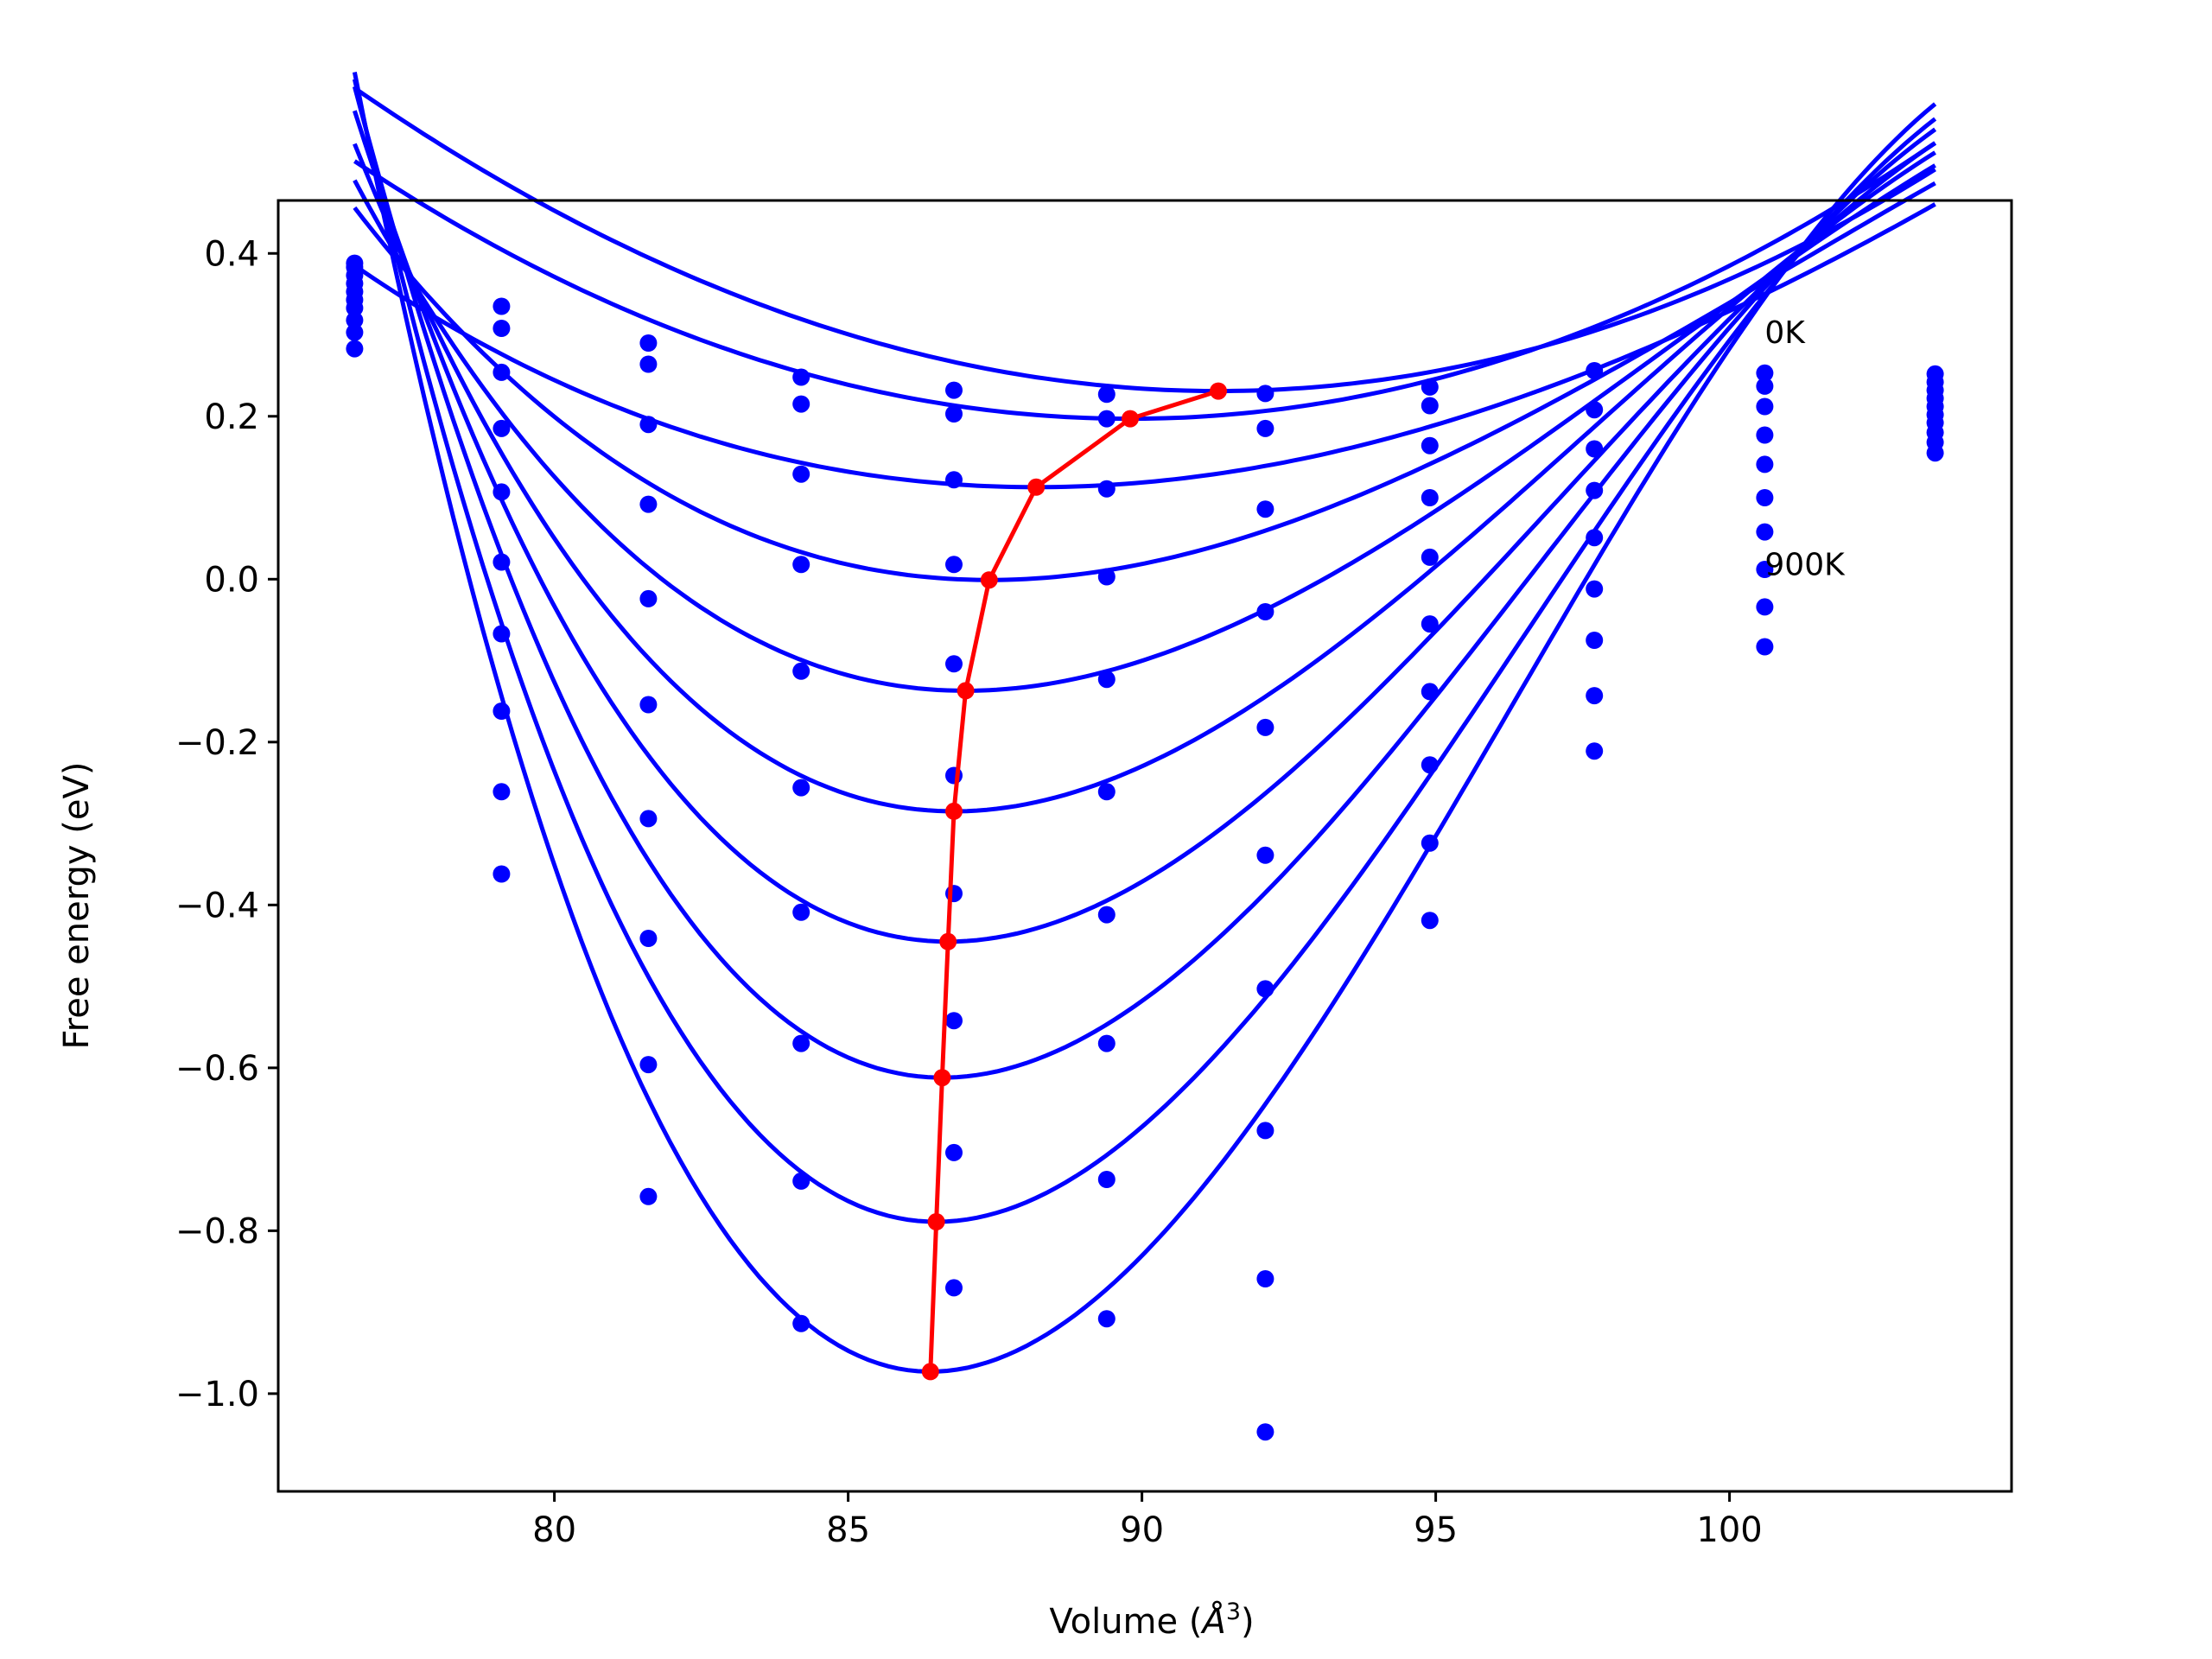  Describe the element at coordinates (232, 254) in the screenshot. I see `y-tick-label-0: 0.4` at that location.